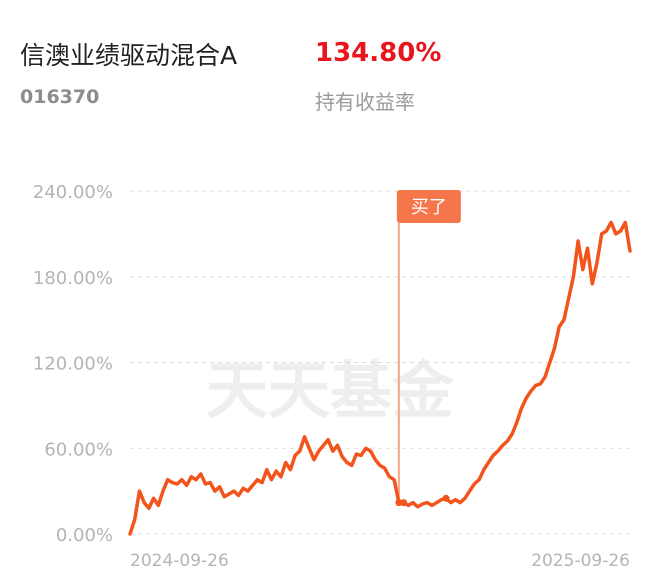  I want to click on x-tick-label: 2024-09-26, so click(179, 561).